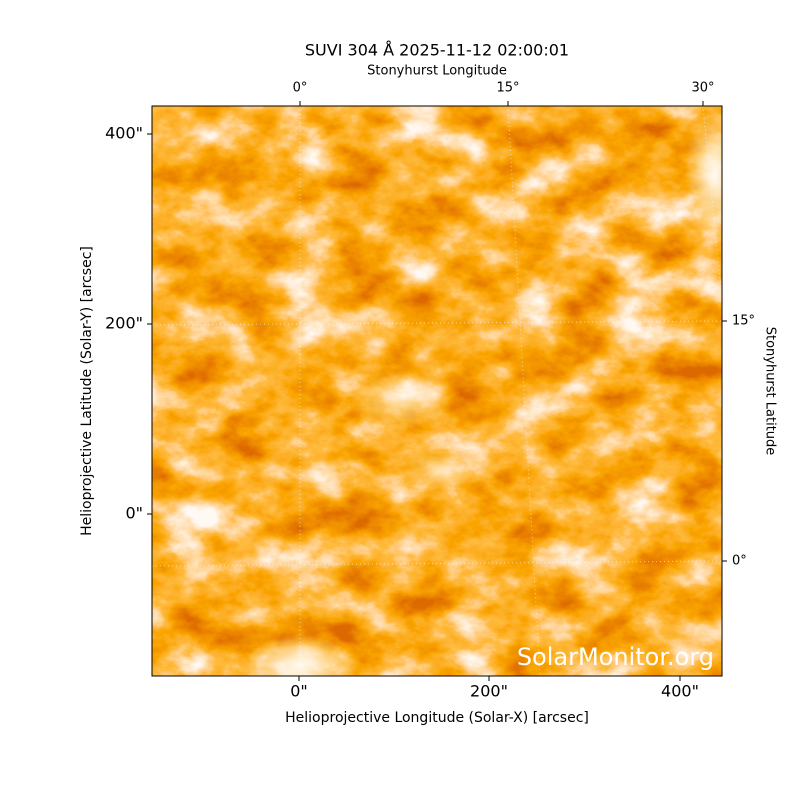 The width and height of the screenshot is (800, 804). What do you see at coordinates (437, 71) in the screenshot?
I see `top-axis-label: Stonyhurst Longitude` at bounding box center [437, 71].